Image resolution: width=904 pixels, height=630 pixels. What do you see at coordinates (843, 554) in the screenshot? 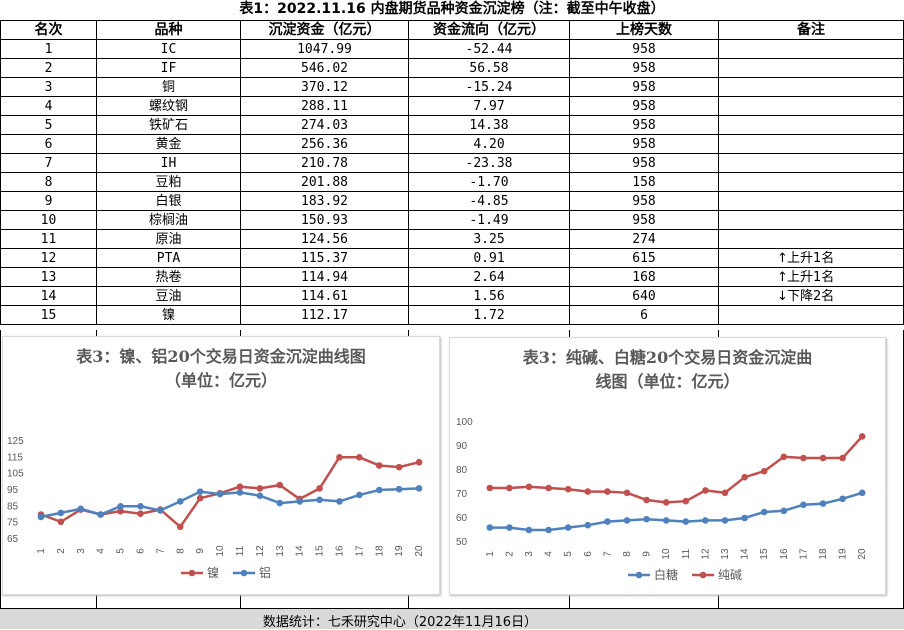
I see `x-tick-label: 19` at bounding box center [843, 554].